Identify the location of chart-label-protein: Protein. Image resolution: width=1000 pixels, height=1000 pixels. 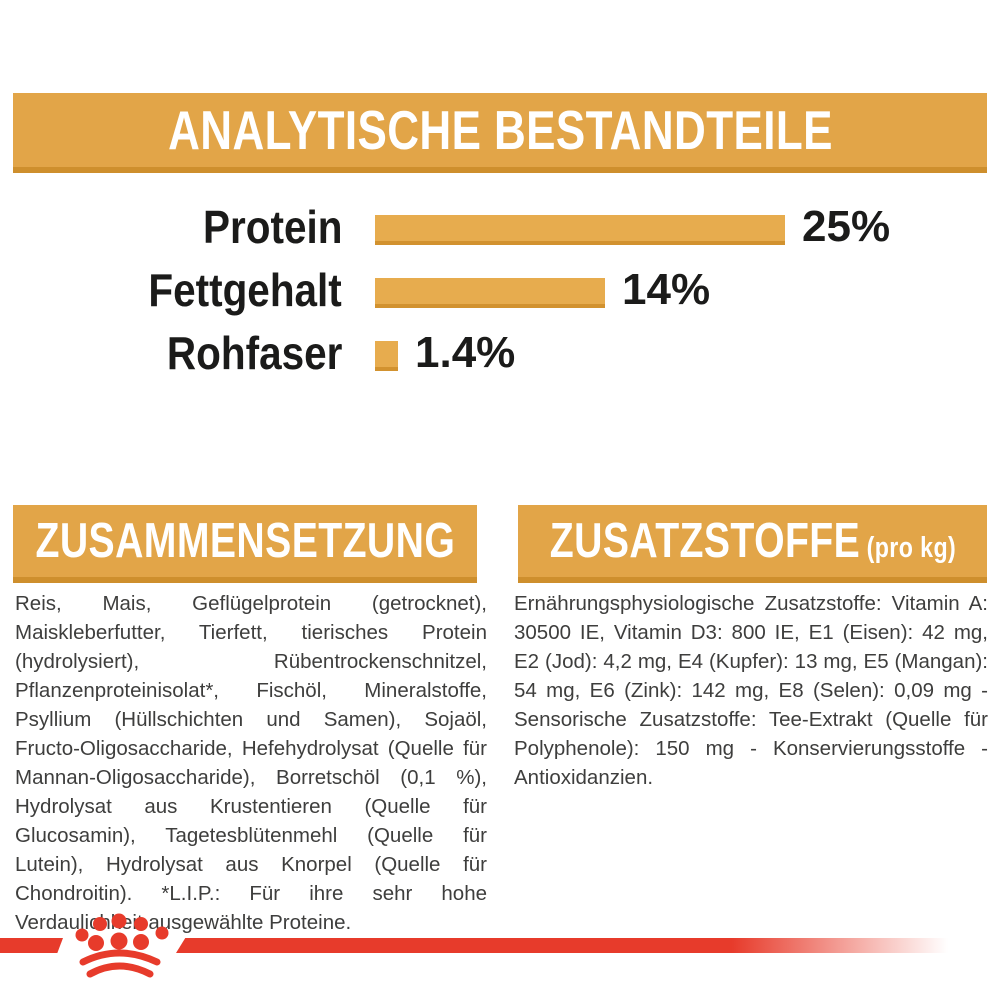
(272, 227).